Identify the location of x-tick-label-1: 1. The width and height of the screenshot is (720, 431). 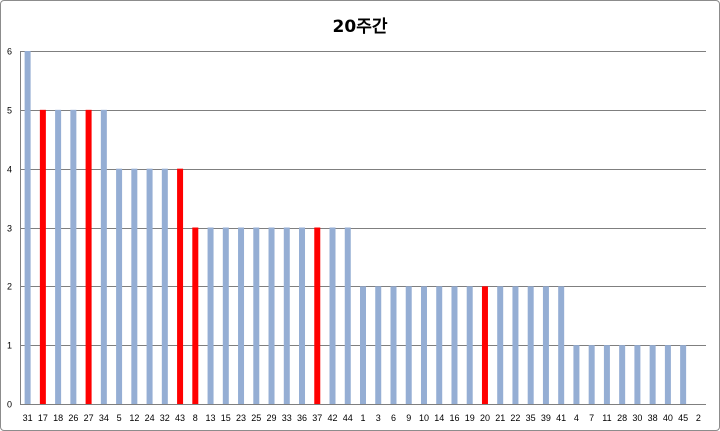
(362, 418).